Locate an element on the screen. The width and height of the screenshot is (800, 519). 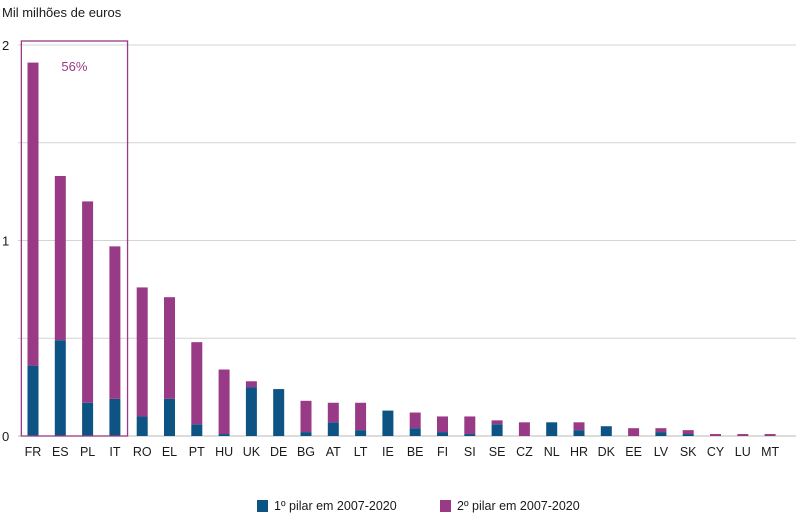
x-category-label: ES is located at coordinates (60, 452).